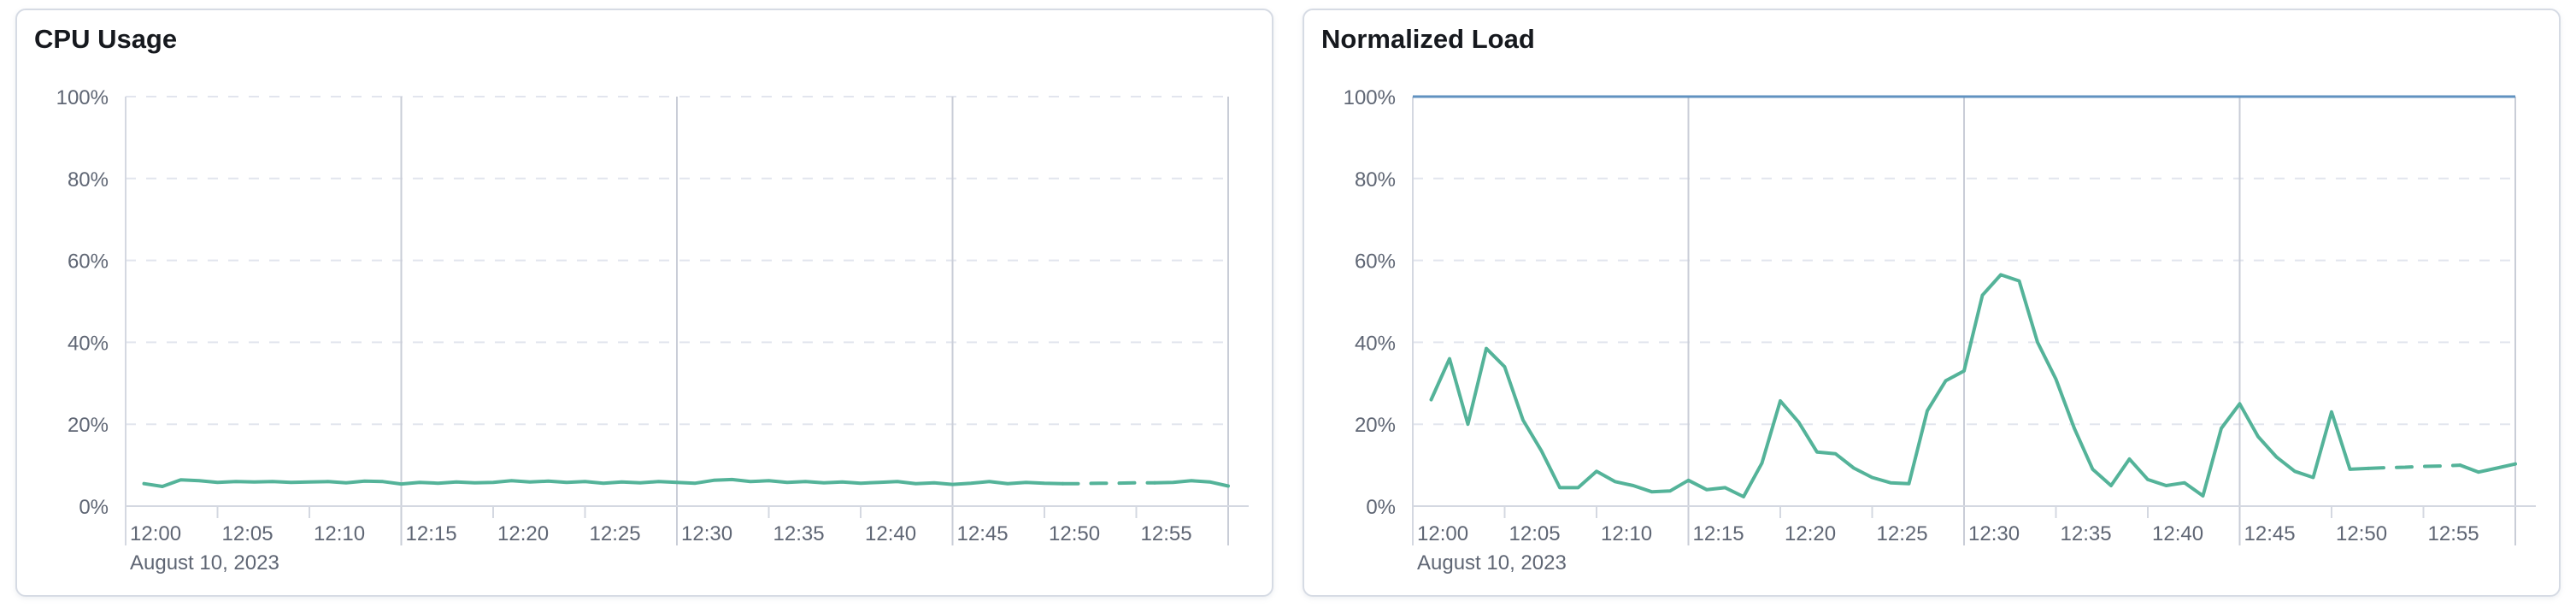 The width and height of the screenshot is (2576, 607). What do you see at coordinates (106, 39) in the screenshot?
I see `chart-title: CPU Usage` at bounding box center [106, 39].